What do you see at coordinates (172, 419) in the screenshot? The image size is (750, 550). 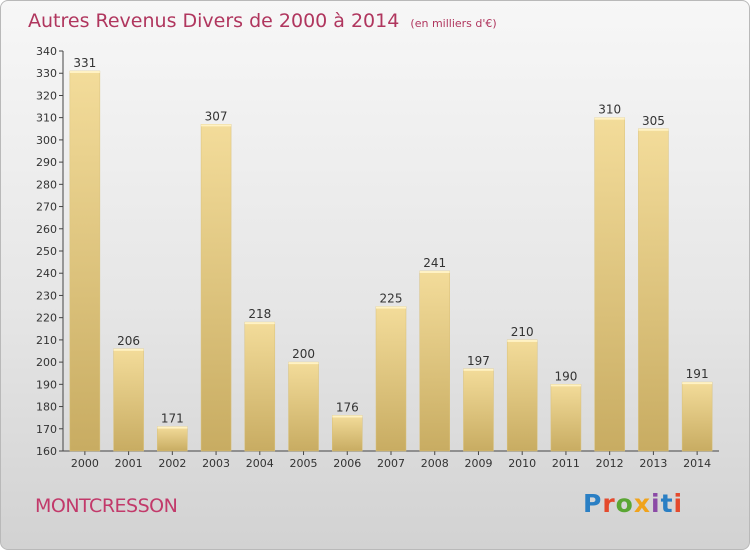 I see `bar-value-label: 171` at bounding box center [172, 419].